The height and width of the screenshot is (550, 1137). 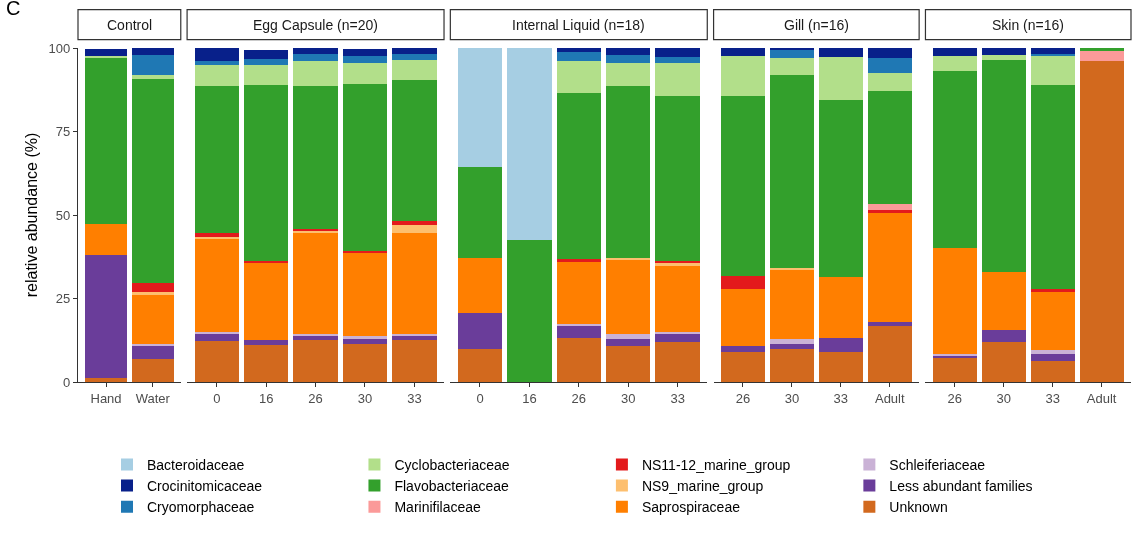 What do you see at coordinates (130, 25) in the screenshot?
I see `chart-title: Control` at bounding box center [130, 25].